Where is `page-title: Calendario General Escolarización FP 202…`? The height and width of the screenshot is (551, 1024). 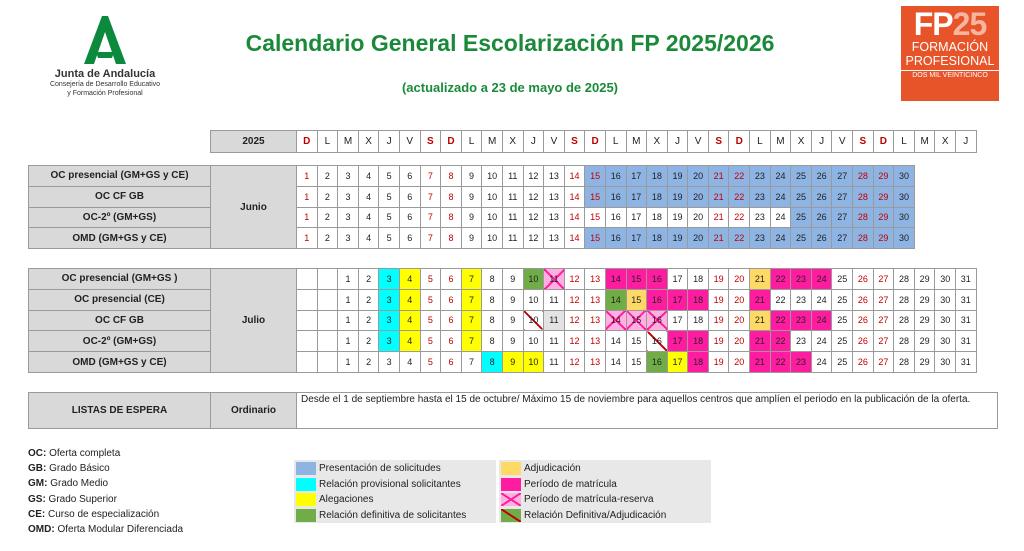
page-title: Calendario General Escolarización FP 202… is located at coordinates (510, 43).